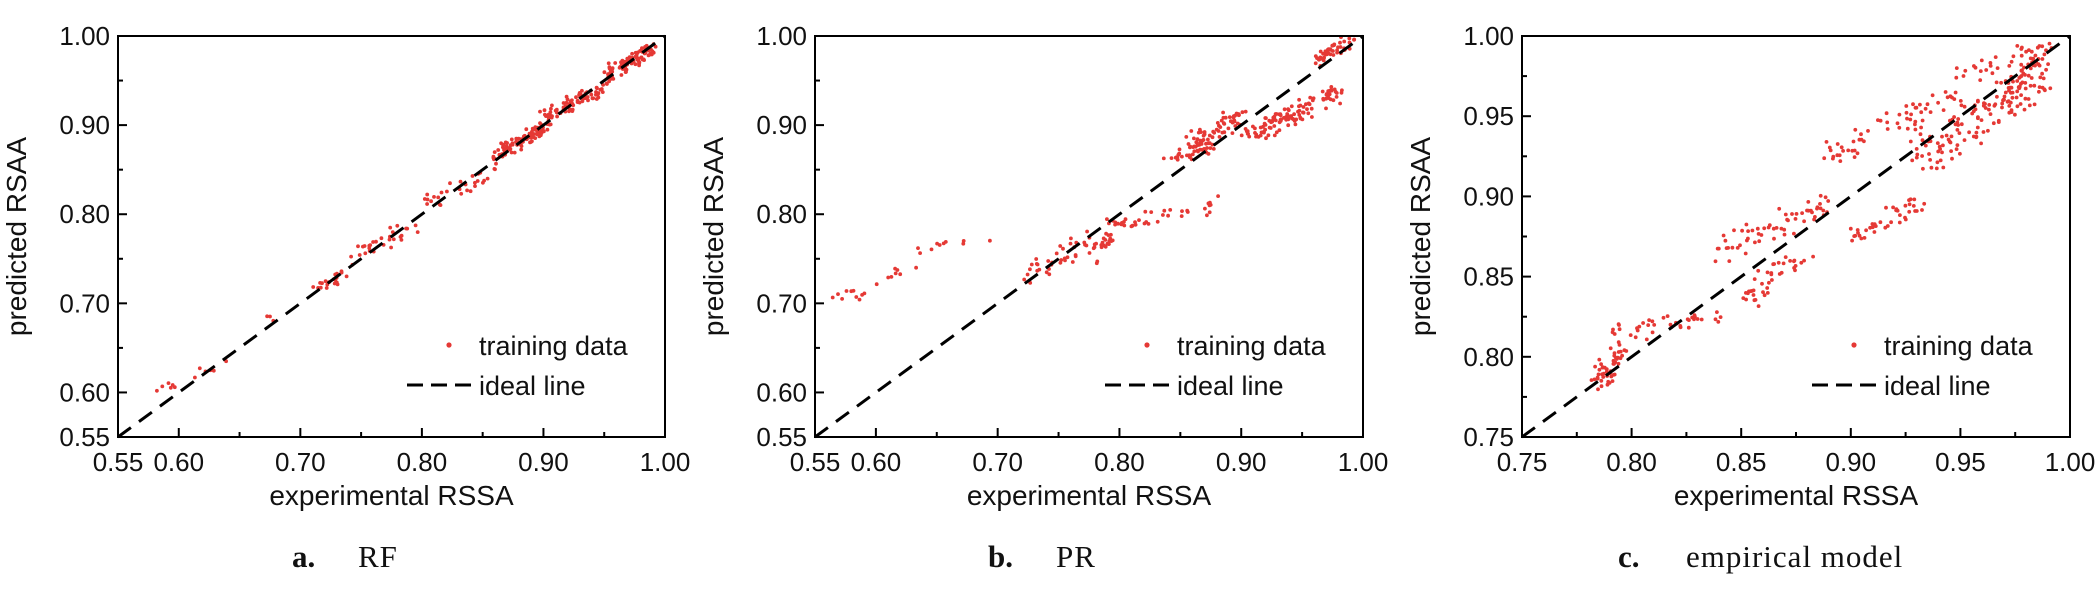 Image resolution: width=2098 pixels, height=597 pixels. I want to click on panel-a-x-tick-label-4: 0.90, so click(543, 462).